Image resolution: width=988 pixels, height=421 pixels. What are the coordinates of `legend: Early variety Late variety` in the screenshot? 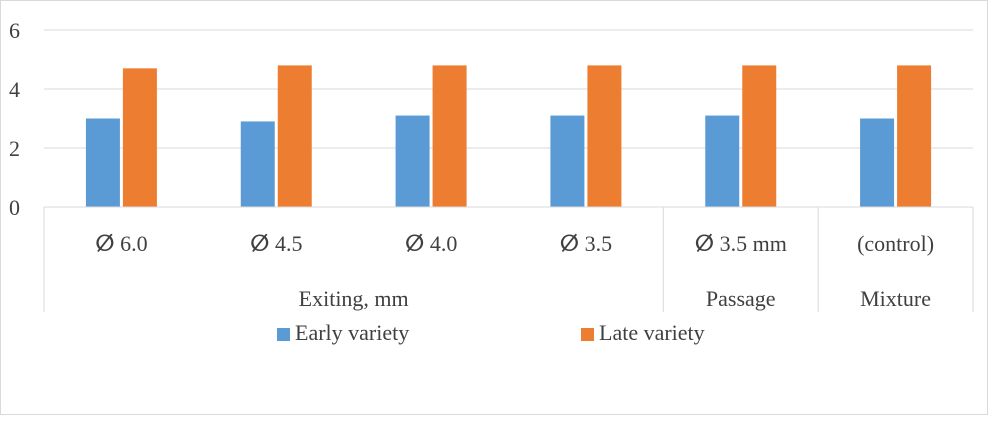 It's located at (491, 332).